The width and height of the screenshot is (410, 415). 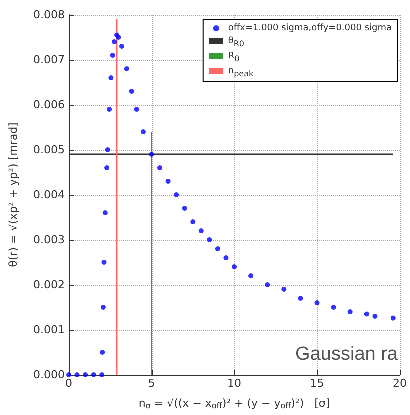 I want to click on y-tick-label: 0.006, so click(x=49, y=105).